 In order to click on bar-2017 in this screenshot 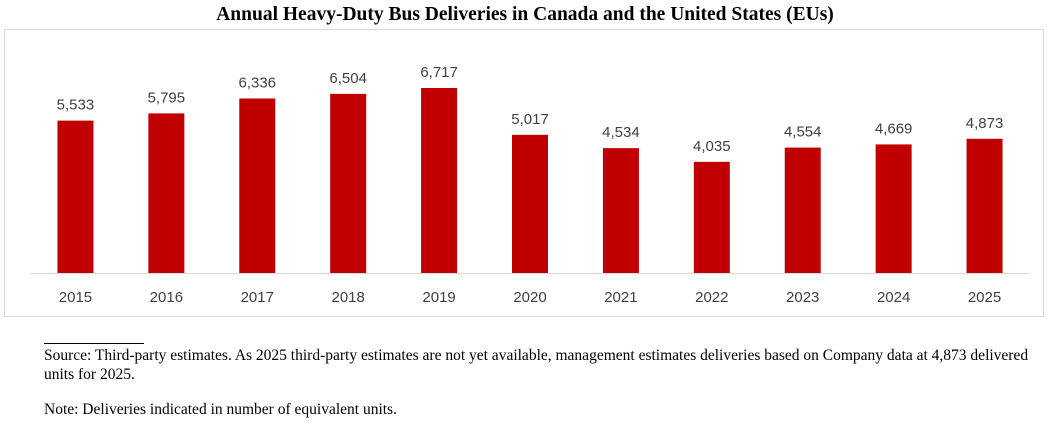, I will do `click(257, 185)`.